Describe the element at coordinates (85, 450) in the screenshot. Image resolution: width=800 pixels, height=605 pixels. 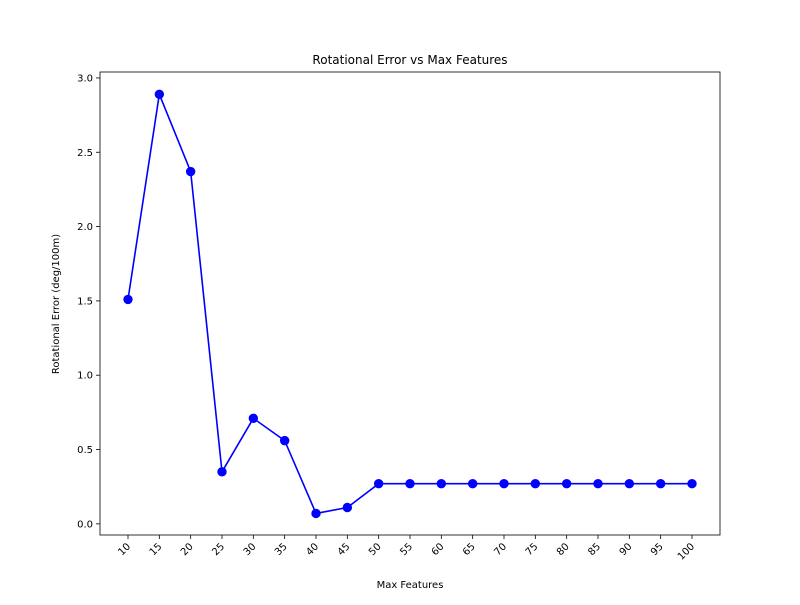
I see `y-tick-label: 0.5` at that location.